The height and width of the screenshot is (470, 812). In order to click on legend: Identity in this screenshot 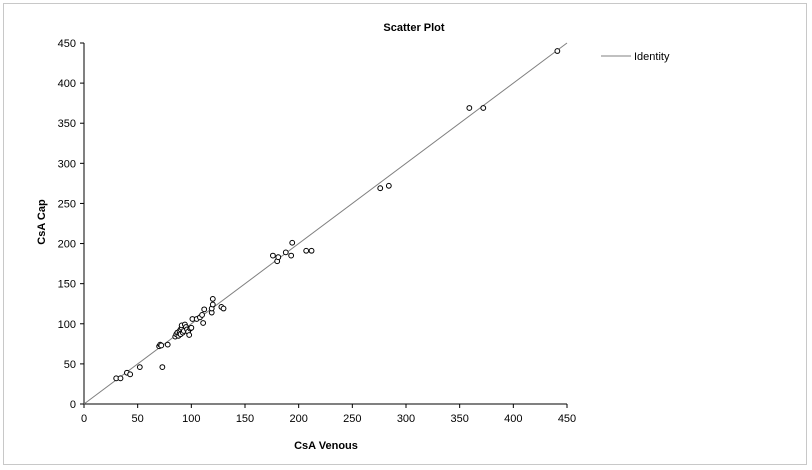, I will do `click(635, 57)`.